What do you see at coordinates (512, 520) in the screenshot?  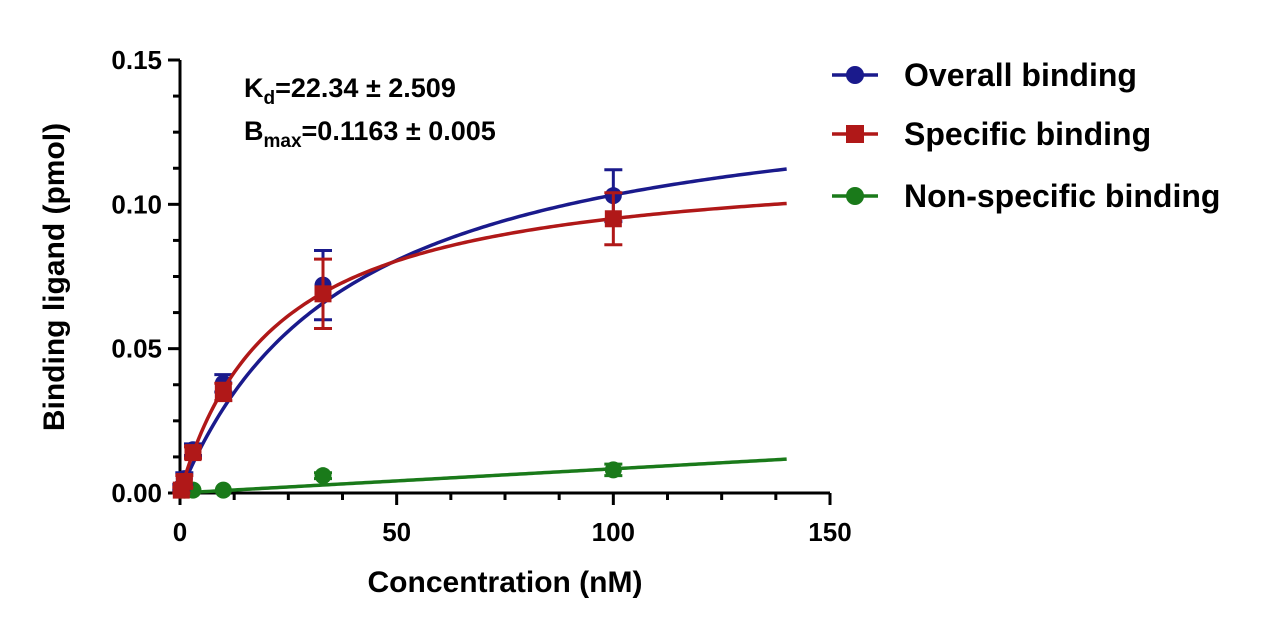 I see `x-ticks: 0 50 100 150` at bounding box center [512, 520].